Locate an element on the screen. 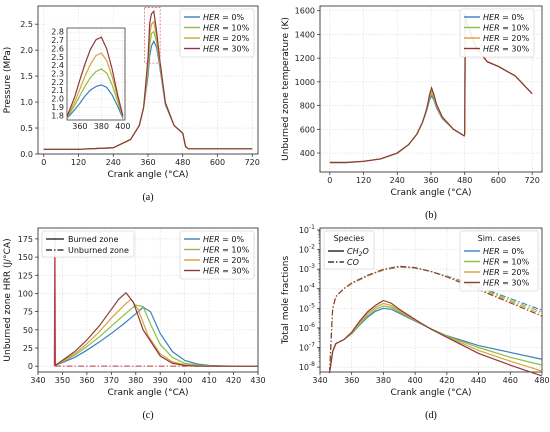 The height and width of the screenshot is (432, 550). x-tick-label: 440 is located at coordinates (478, 380).